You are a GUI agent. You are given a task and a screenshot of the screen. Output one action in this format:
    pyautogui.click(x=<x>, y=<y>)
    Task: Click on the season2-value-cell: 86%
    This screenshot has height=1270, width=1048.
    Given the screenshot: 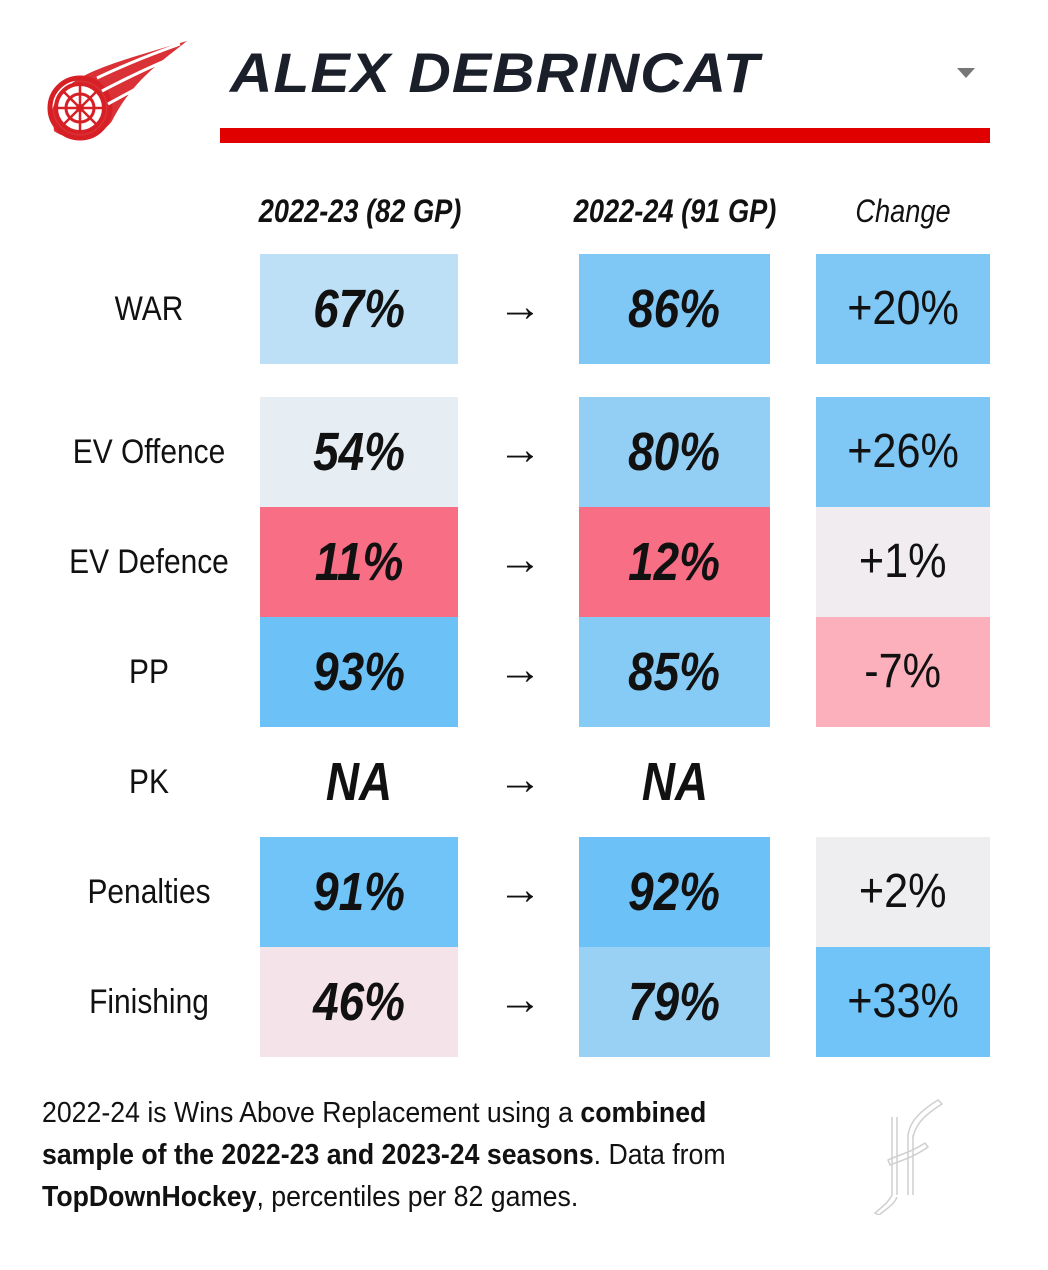 What is the action you would take?
    pyautogui.click(x=674, y=309)
    